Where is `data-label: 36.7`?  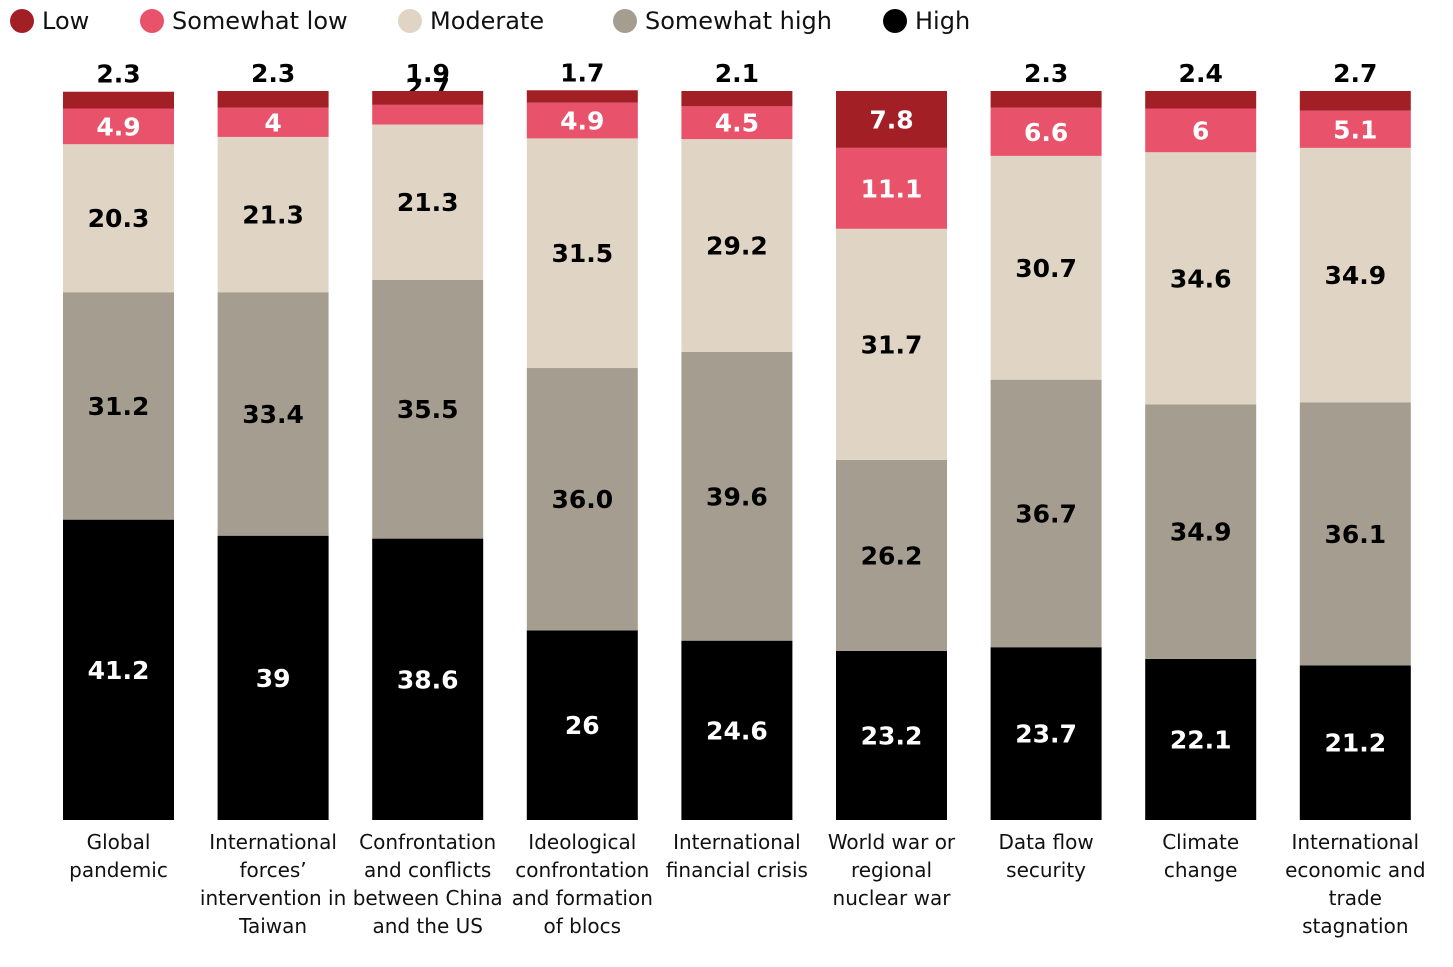 data-label: 36.7 is located at coordinates (1046, 513).